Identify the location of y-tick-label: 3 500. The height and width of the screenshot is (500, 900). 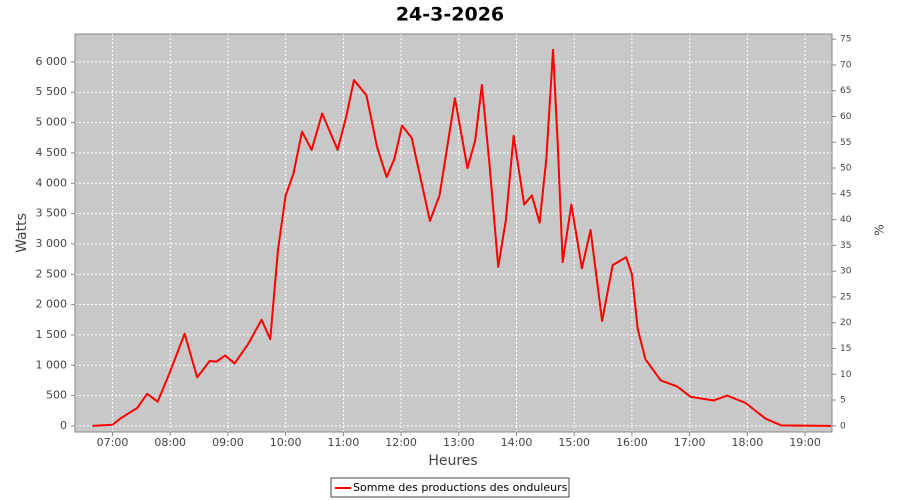
(52, 213).